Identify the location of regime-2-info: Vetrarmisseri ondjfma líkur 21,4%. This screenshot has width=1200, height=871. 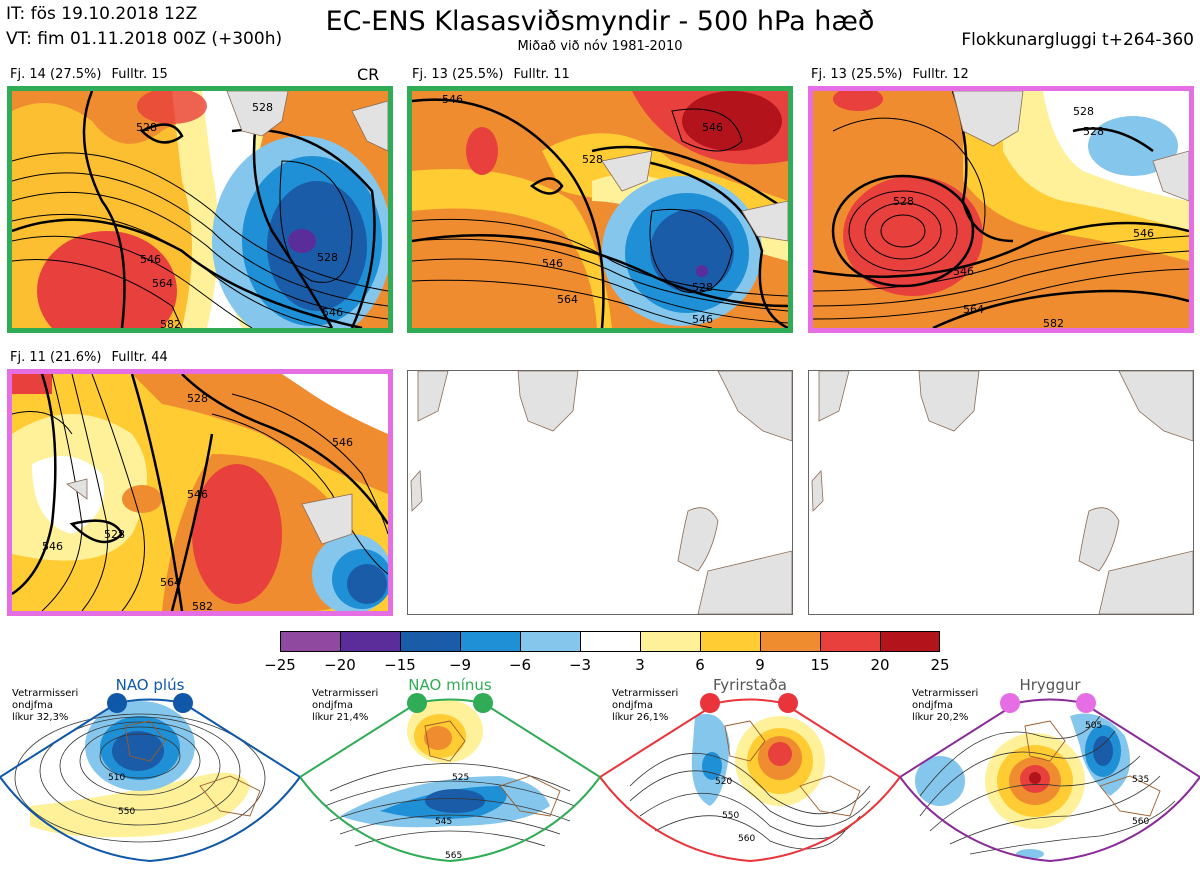
(345, 706).